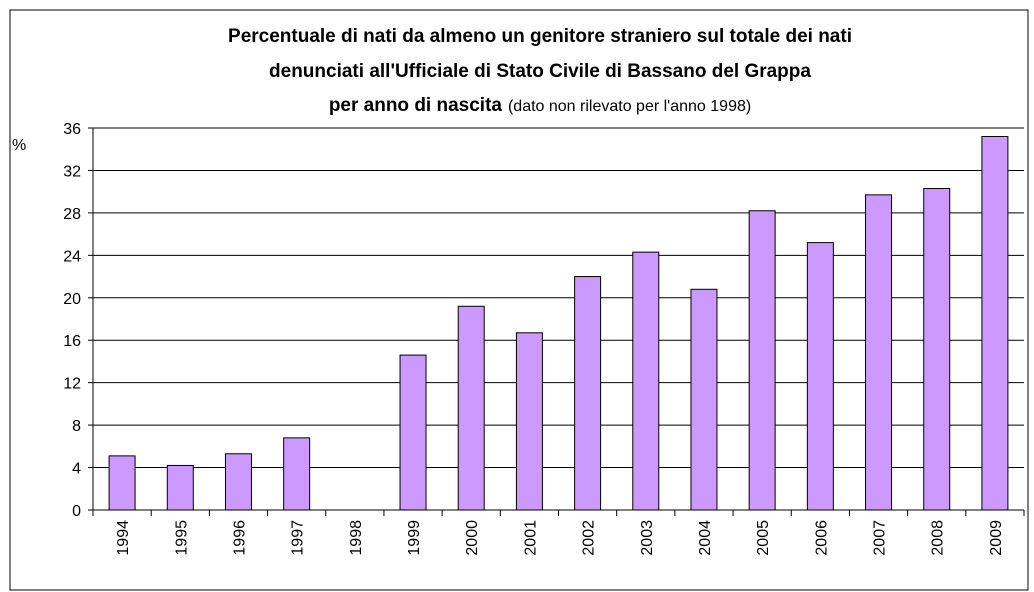  I want to click on y-tick-label: 24, so click(72, 256).